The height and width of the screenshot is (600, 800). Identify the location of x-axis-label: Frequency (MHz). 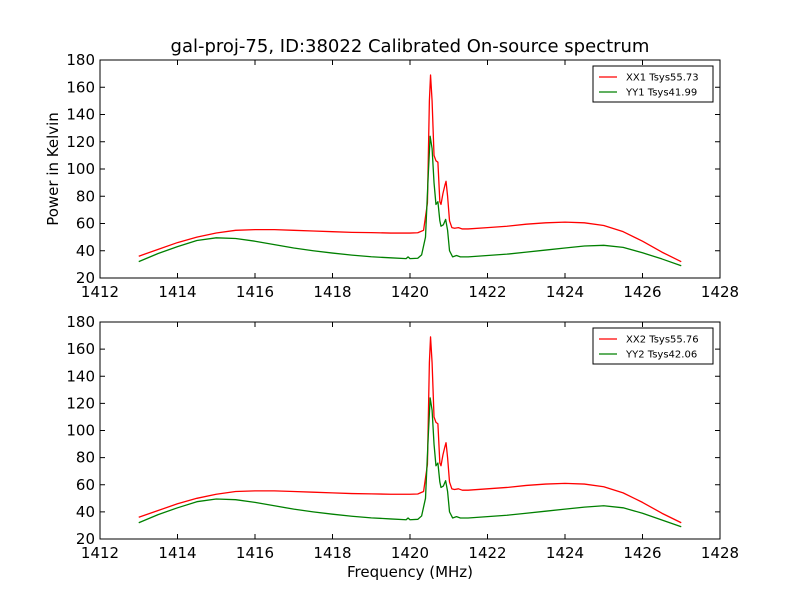
(410, 572).